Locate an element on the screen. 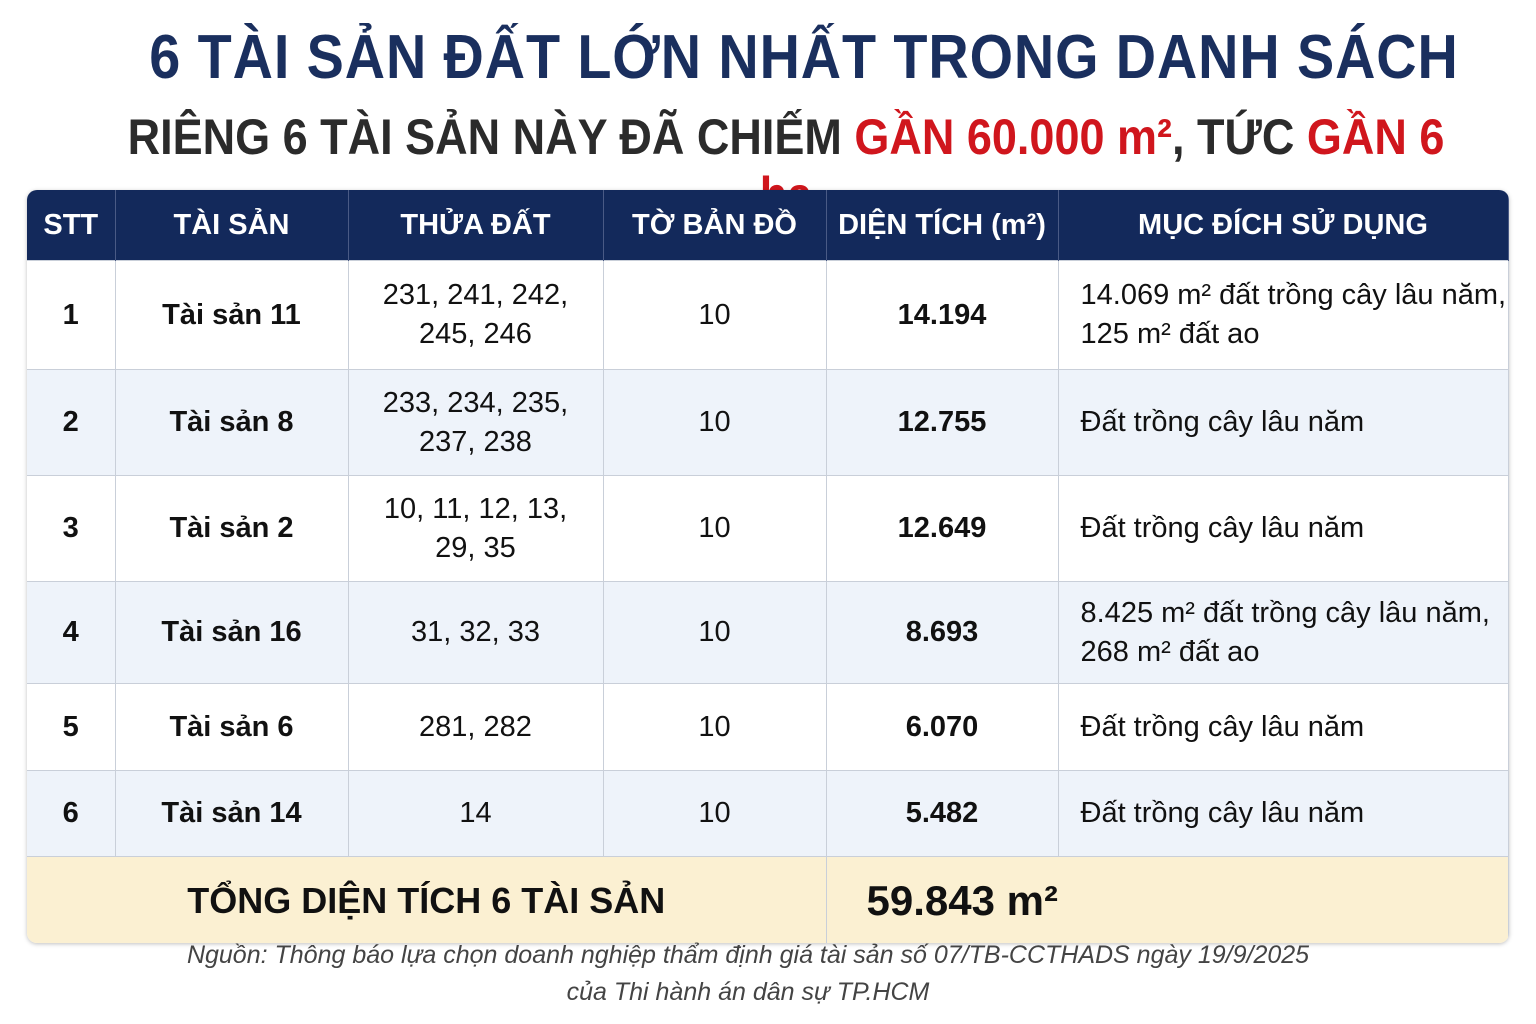  cell-line: 237, 238 is located at coordinates (475, 441).